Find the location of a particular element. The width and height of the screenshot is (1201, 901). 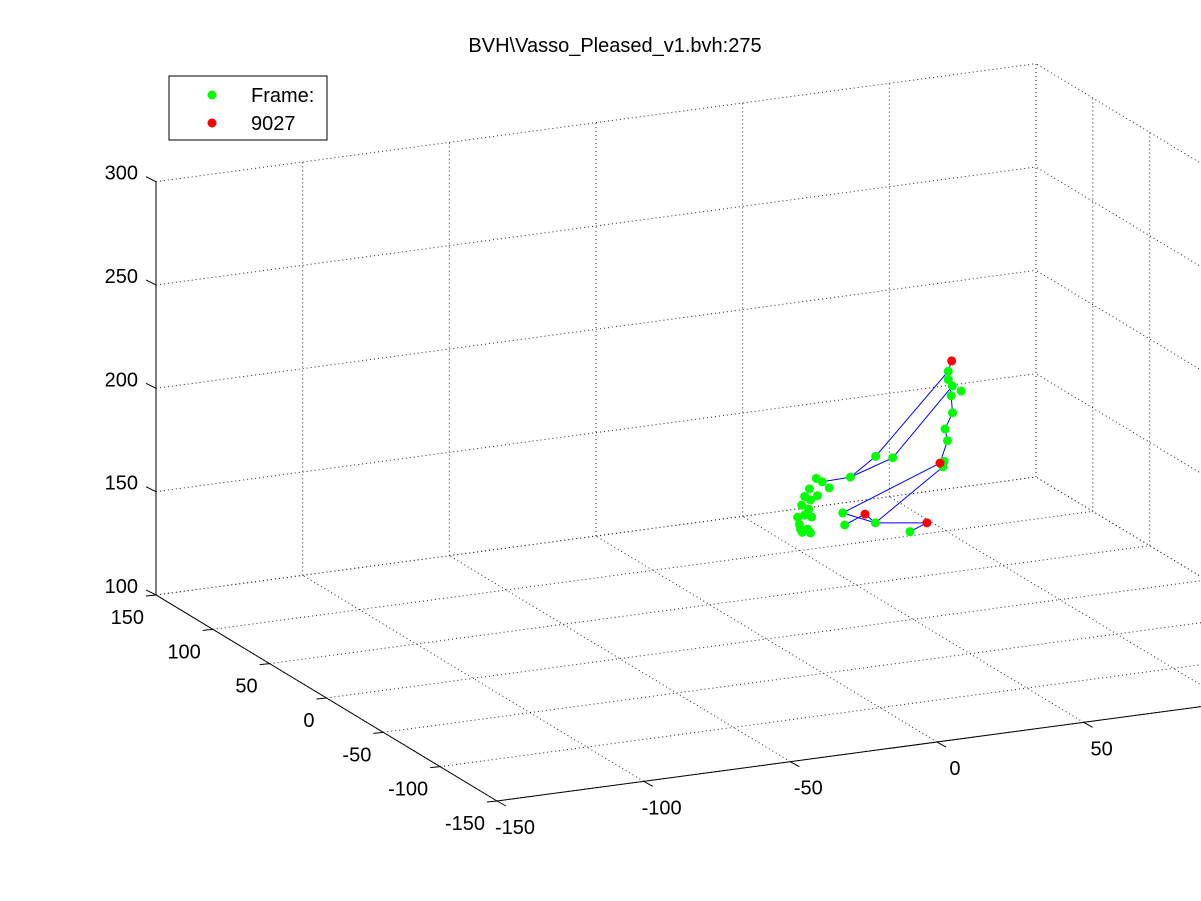

legend-marker-frame is located at coordinates (212, 95).